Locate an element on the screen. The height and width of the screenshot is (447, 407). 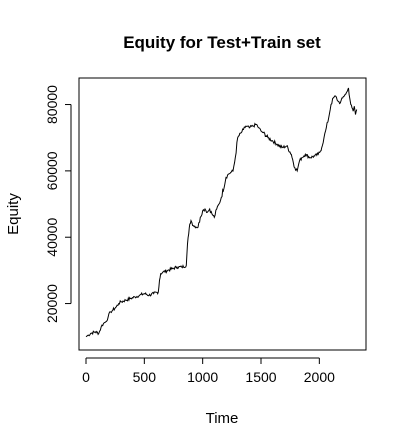
x-axis-label: Time is located at coordinates (222, 418).